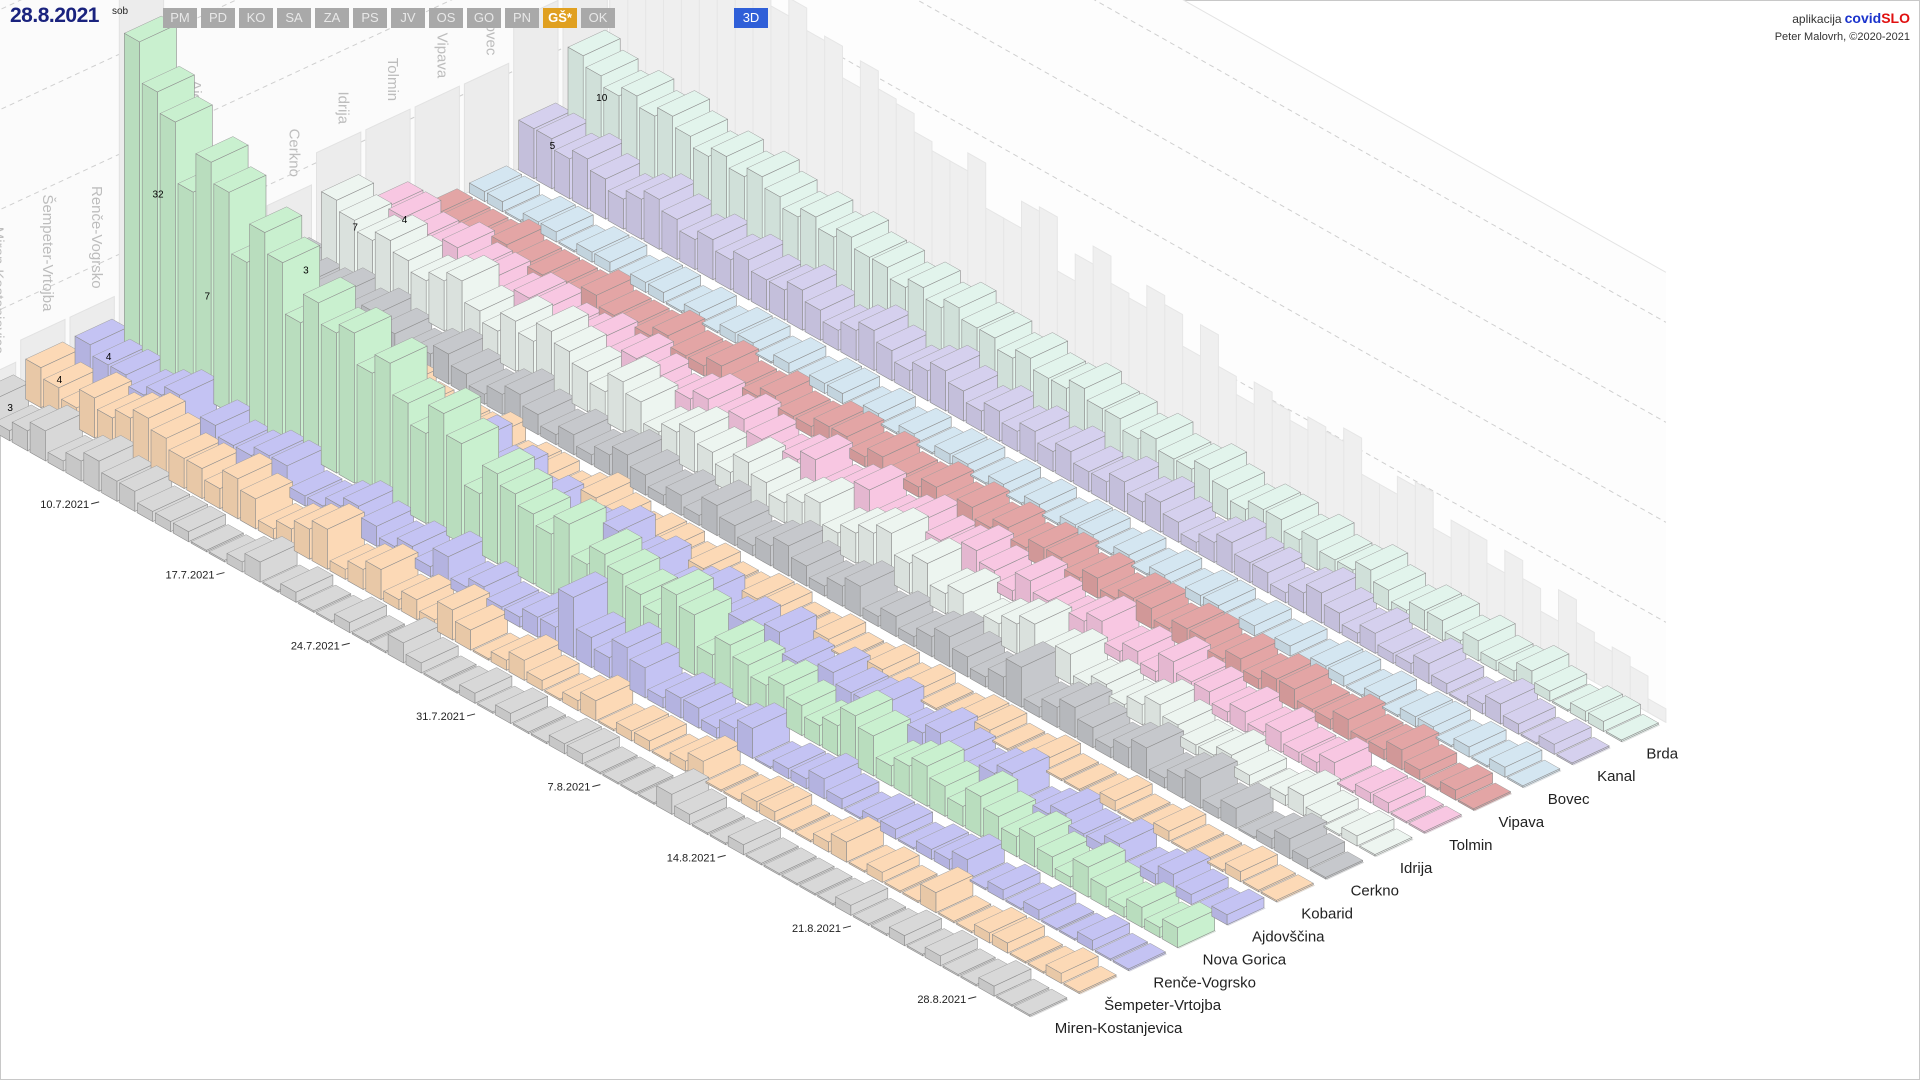 The image size is (1920, 1080). Describe the element at coordinates (560, 18) in the screenshot. I see `region-tab-10: GŠ*` at that location.